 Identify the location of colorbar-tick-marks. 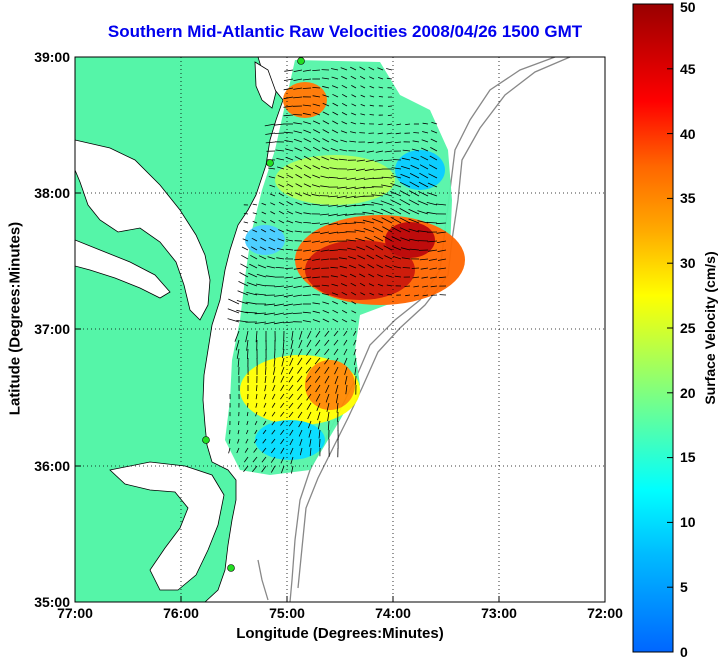
(670, 328).